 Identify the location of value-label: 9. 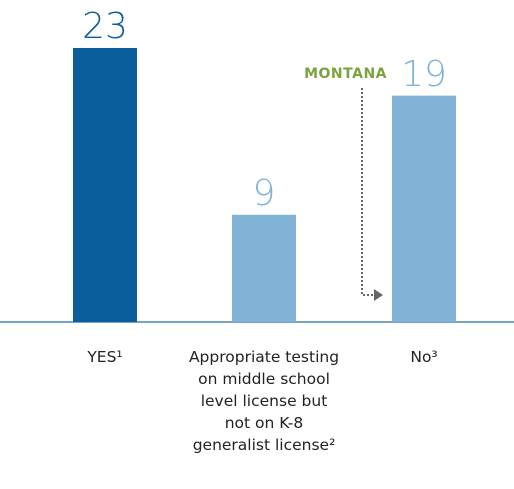
(264, 193).